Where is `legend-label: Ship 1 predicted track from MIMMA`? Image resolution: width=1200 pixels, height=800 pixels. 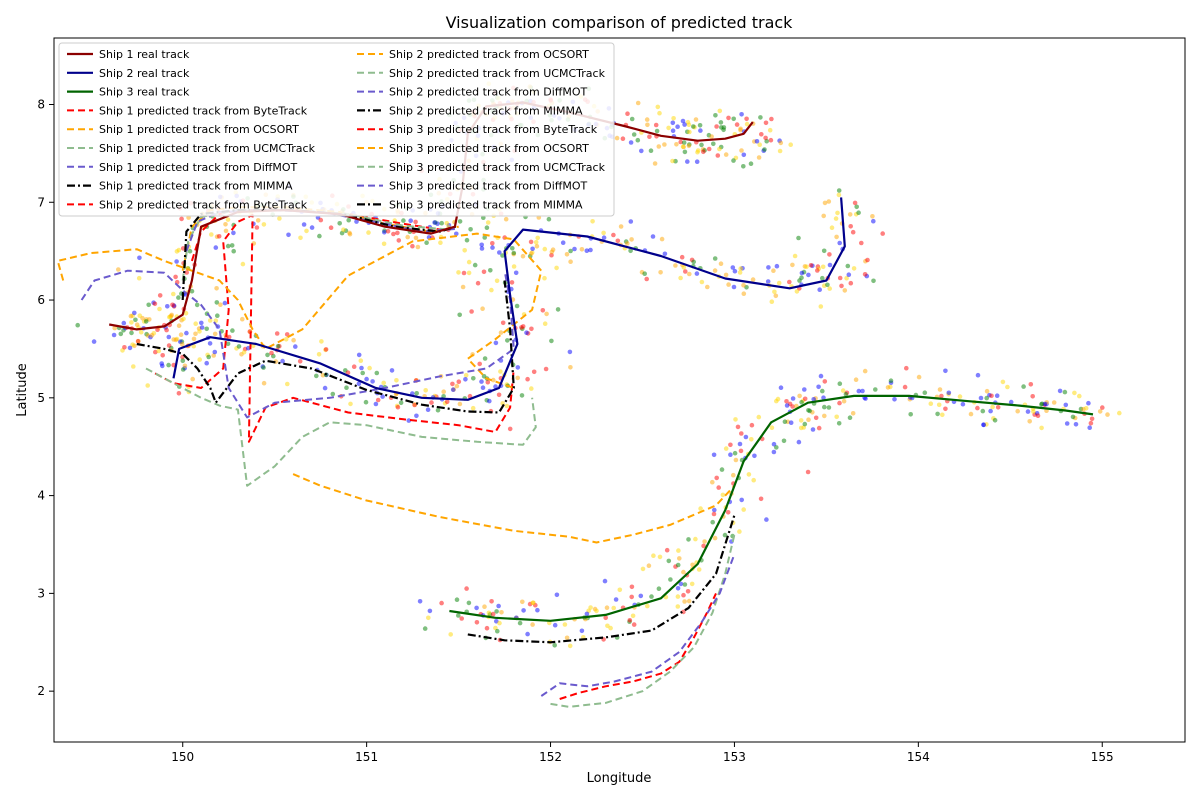 legend-label: Ship 1 predicted track from MIMMA is located at coordinates (196, 186).